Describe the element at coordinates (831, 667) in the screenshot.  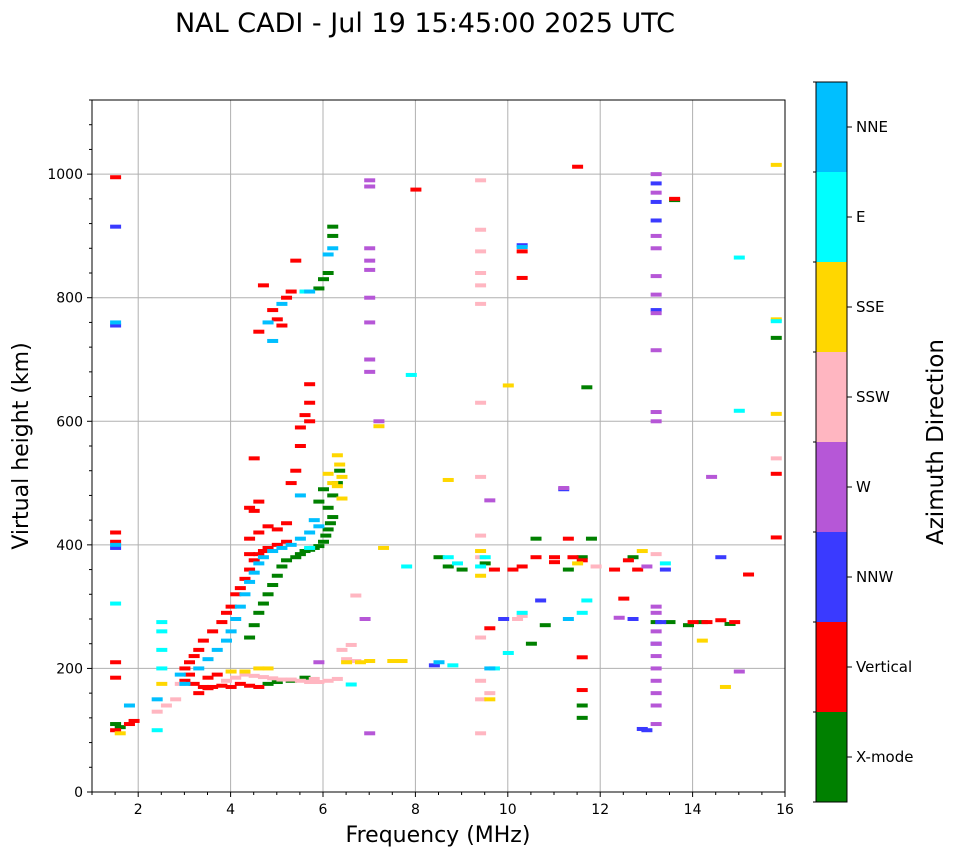
I see `colorbar-swatch-vertical` at that location.